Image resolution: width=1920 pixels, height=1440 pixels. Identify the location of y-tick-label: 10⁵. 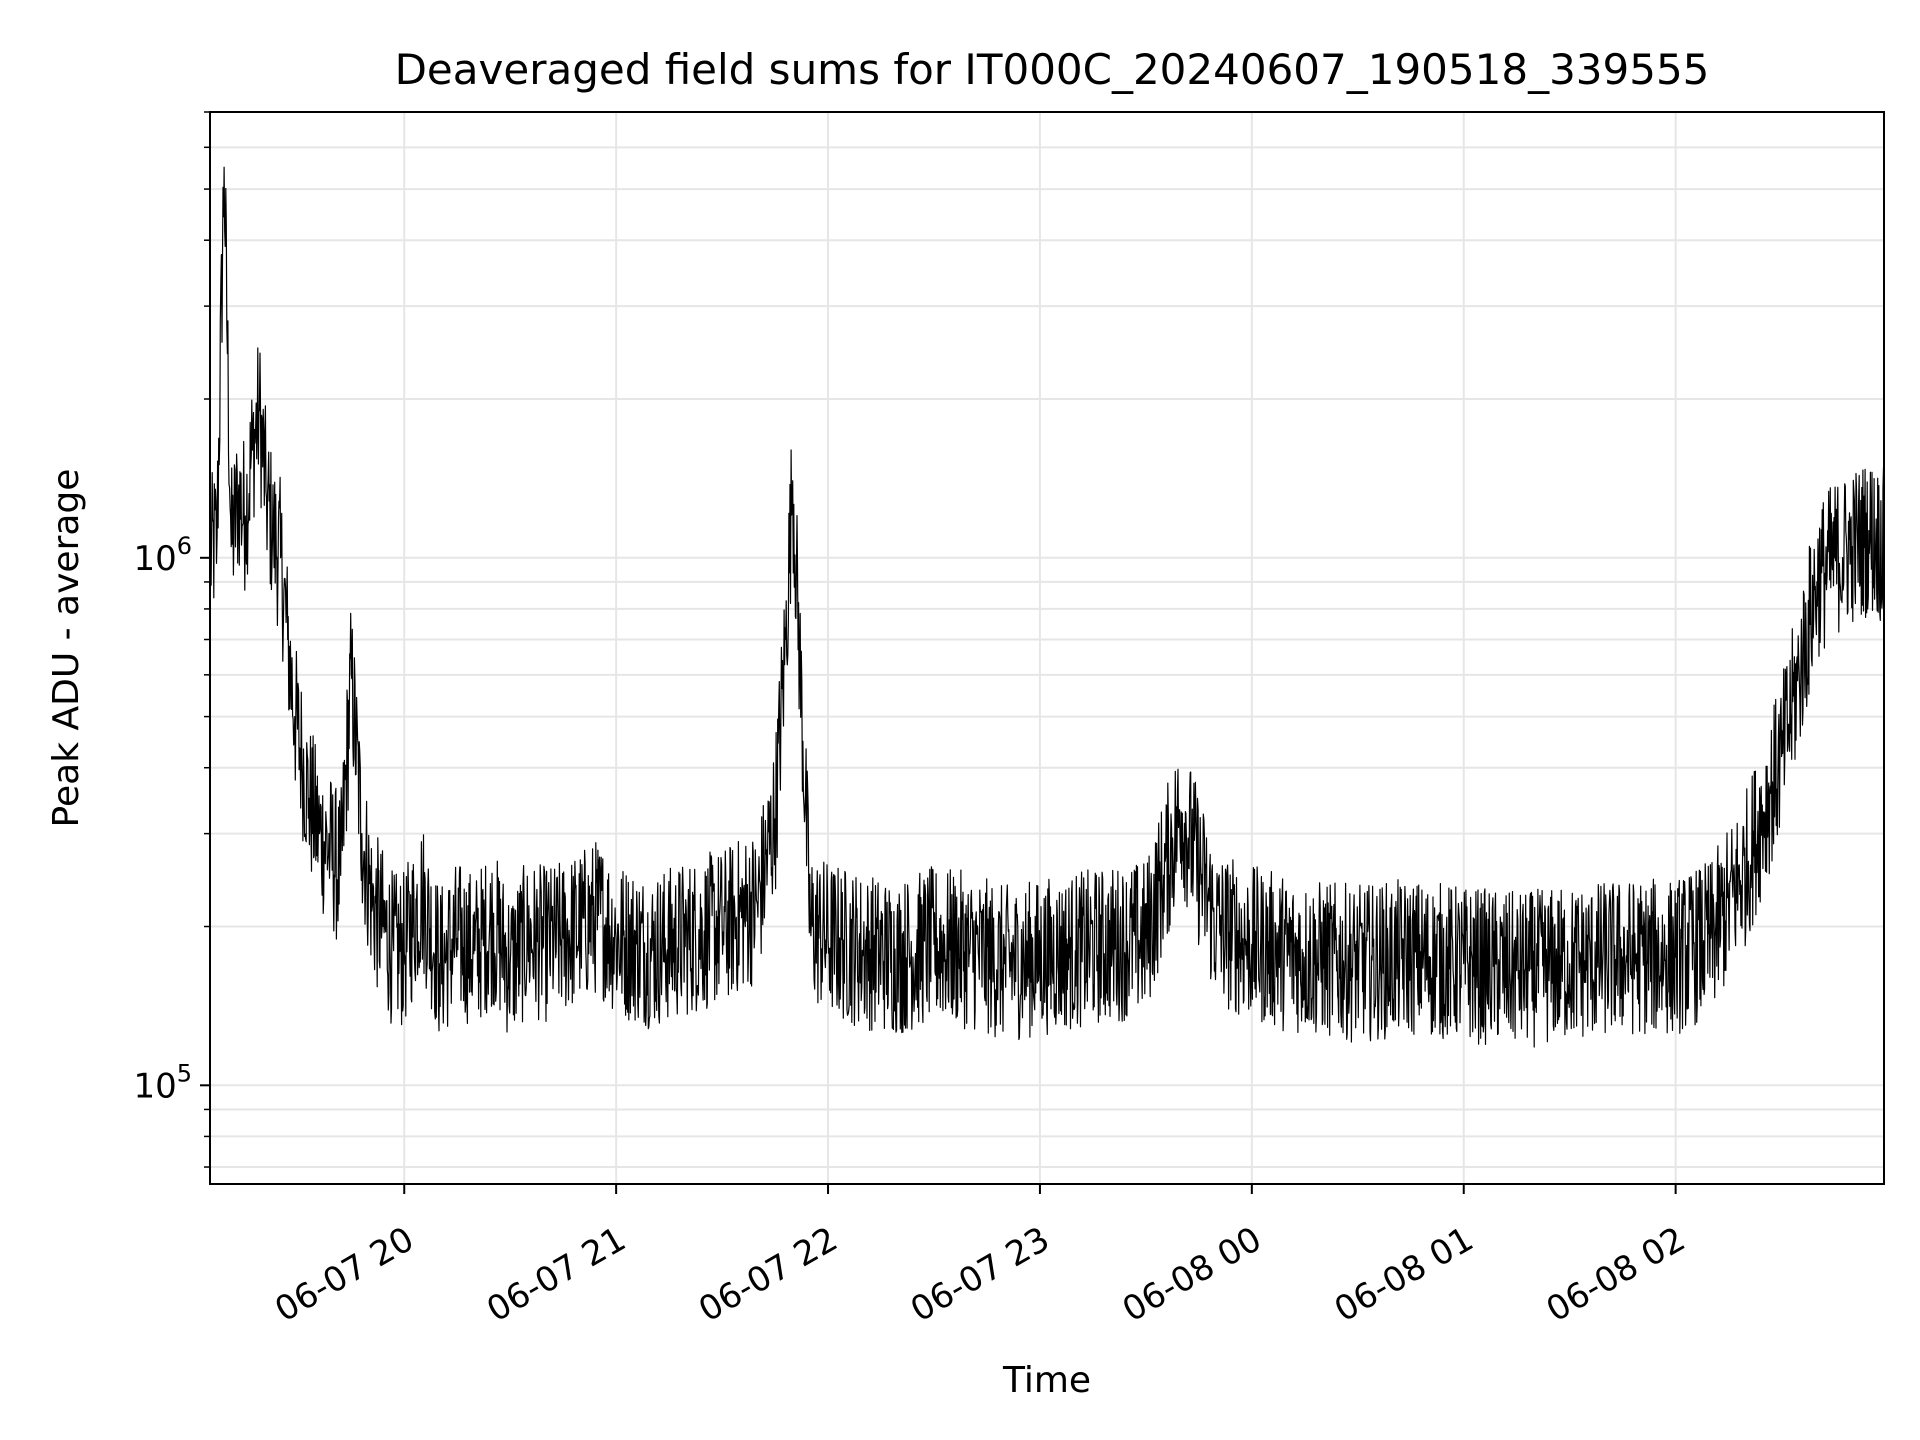
(162, 1082).